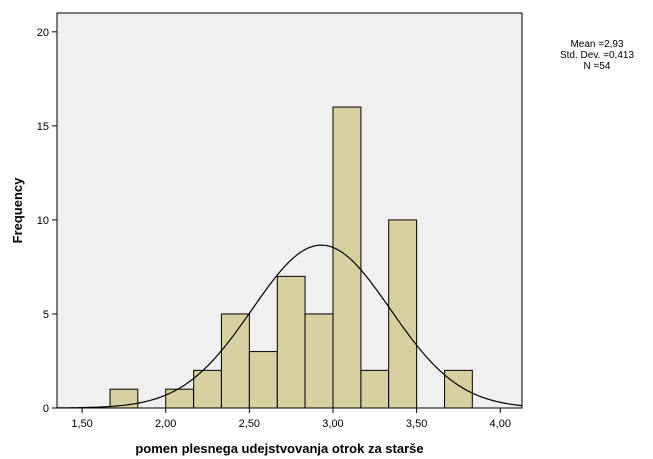 This screenshot has height=459, width=653. Describe the element at coordinates (165, 424) in the screenshot. I see `x-tick-label: 2,00` at that location.